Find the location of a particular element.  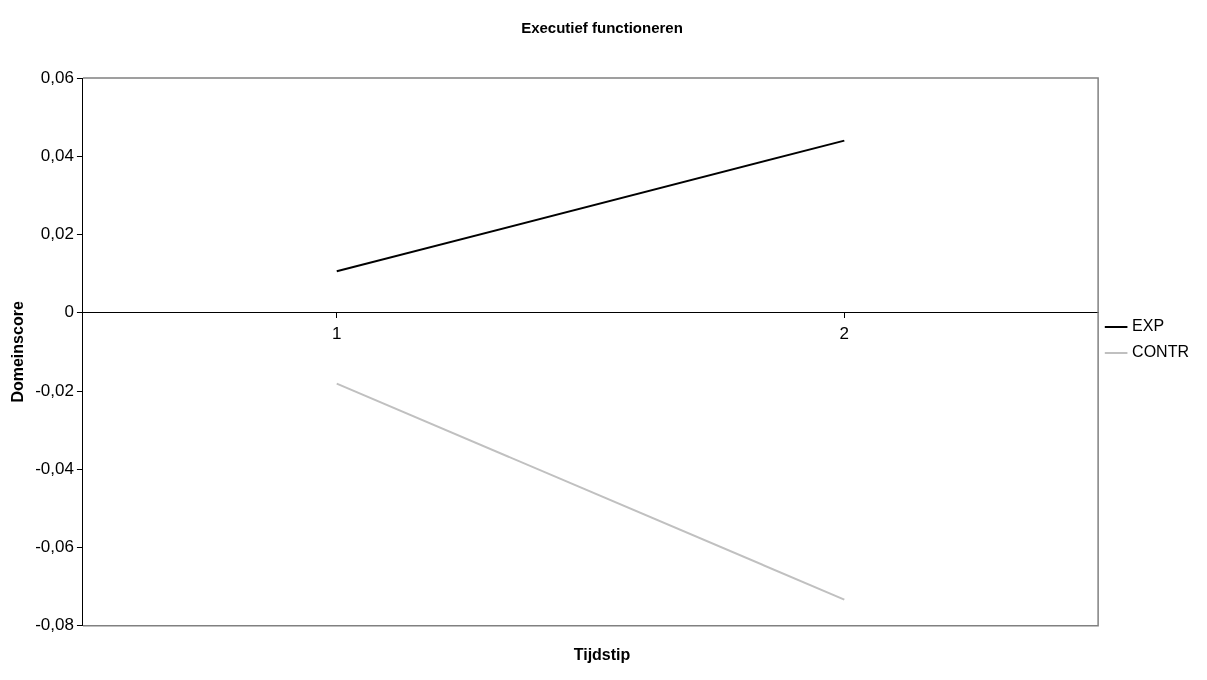

x-axis-title: Tijdstip is located at coordinates (602, 654).